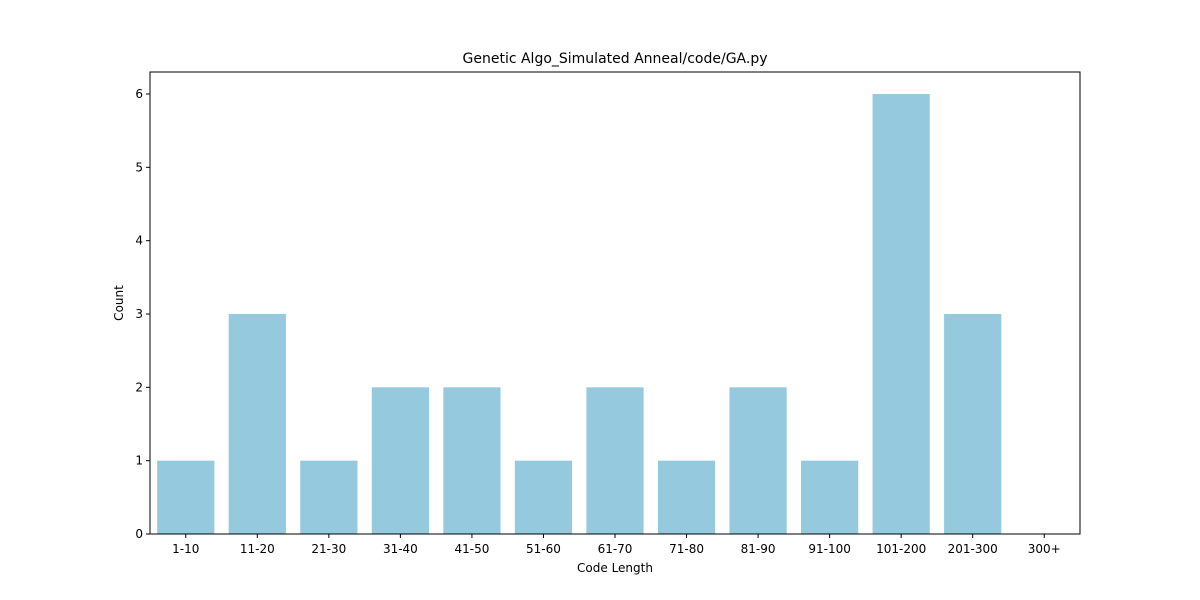  What do you see at coordinates (139, 314) in the screenshot?
I see `y-tick-label: 3` at bounding box center [139, 314].